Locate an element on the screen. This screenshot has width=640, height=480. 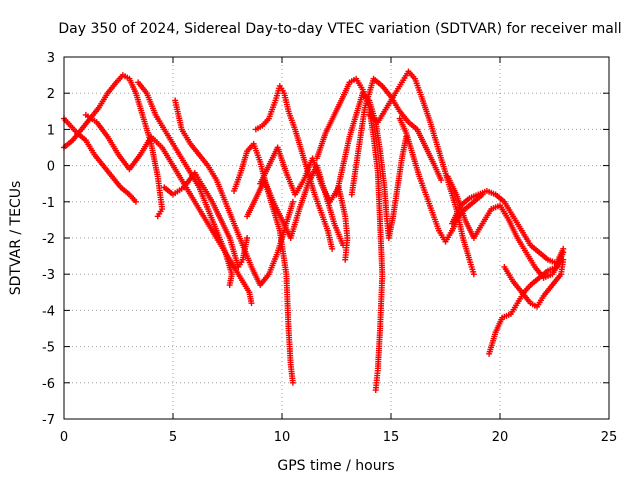
y-tick-label: 1 is located at coordinates (51, 130).